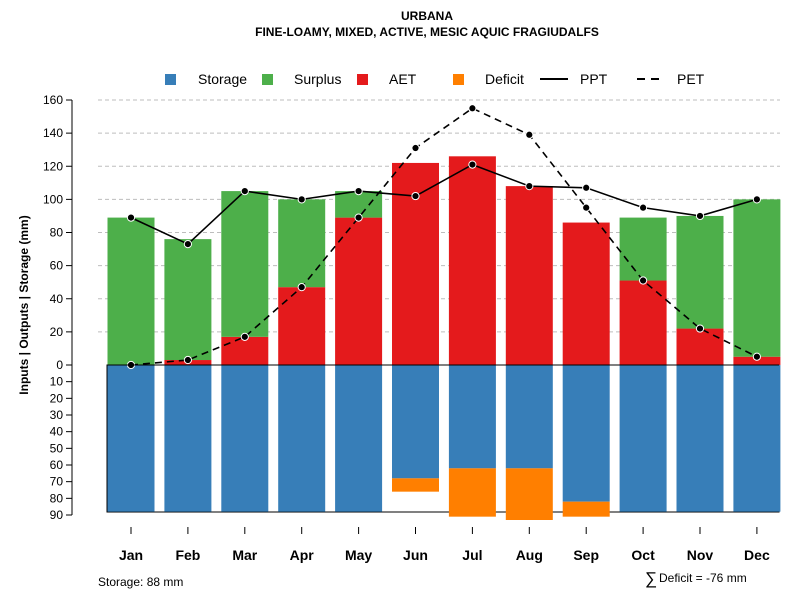 The height and width of the screenshot is (600, 800). What do you see at coordinates (57, 382) in the screenshot?
I see `y-tick-label: 10` at bounding box center [57, 382].